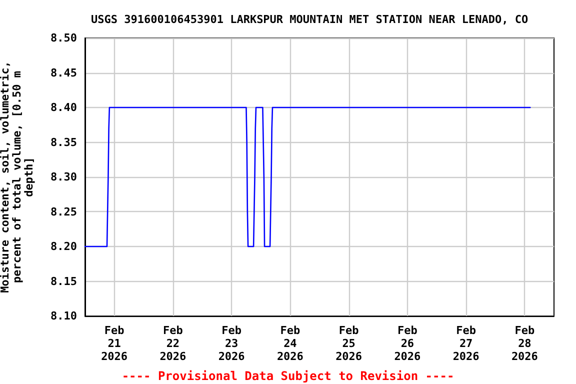  What do you see at coordinates (173, 343) in the screenshot?
I see `x-tick-label: Feb 22 2026` at bounding box center [173, 343].